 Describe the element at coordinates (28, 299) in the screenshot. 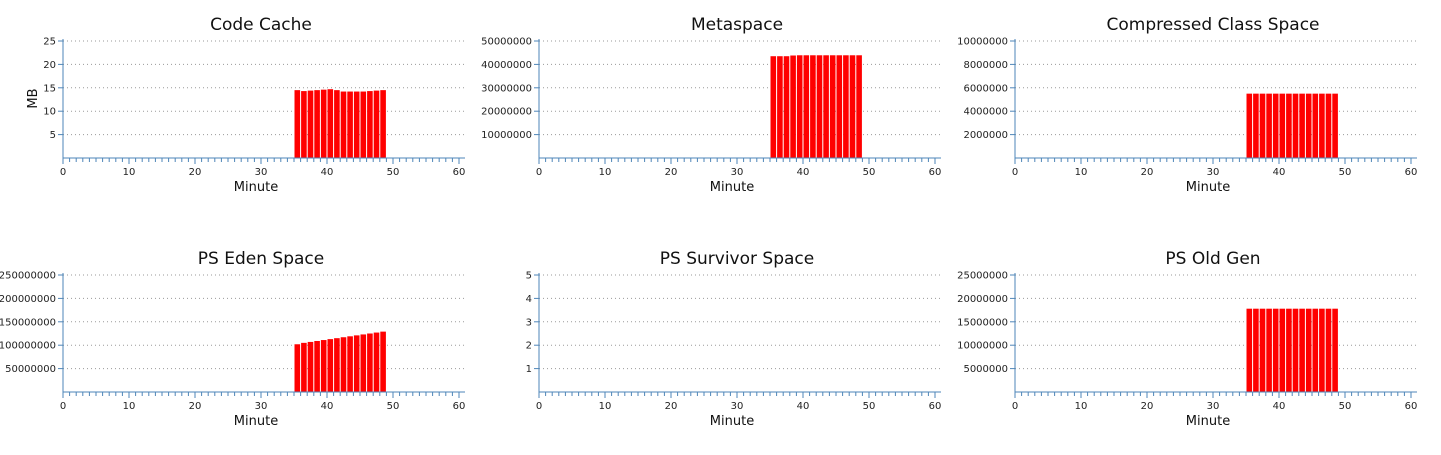

I see `y-tick-label: 200000000` at that location.